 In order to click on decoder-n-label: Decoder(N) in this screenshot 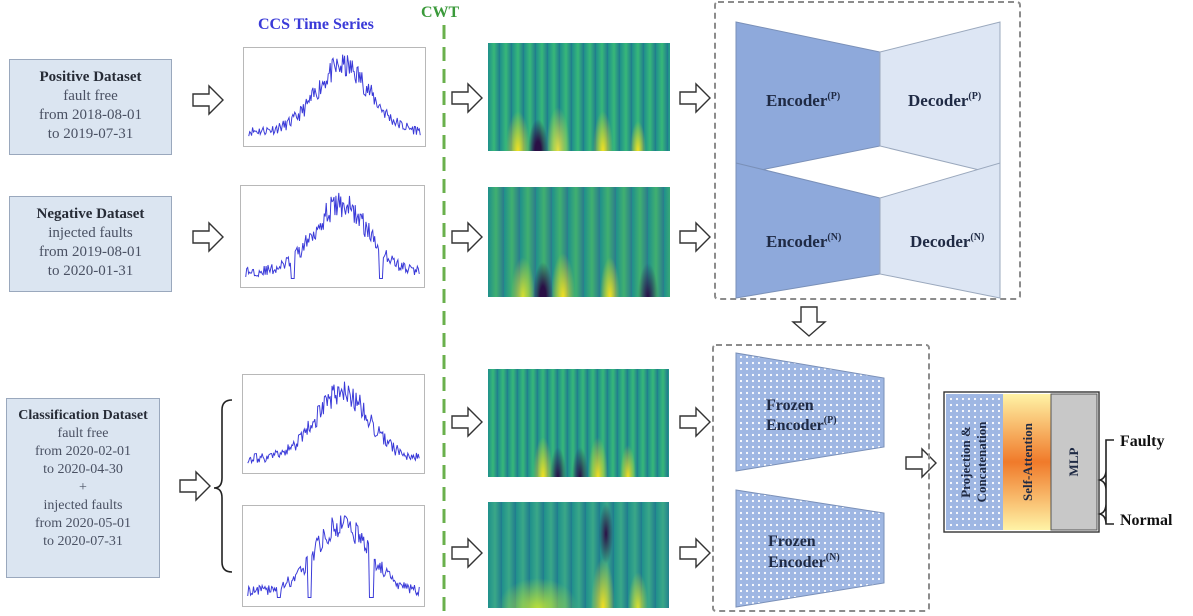, I will do `click(947, 241)`.